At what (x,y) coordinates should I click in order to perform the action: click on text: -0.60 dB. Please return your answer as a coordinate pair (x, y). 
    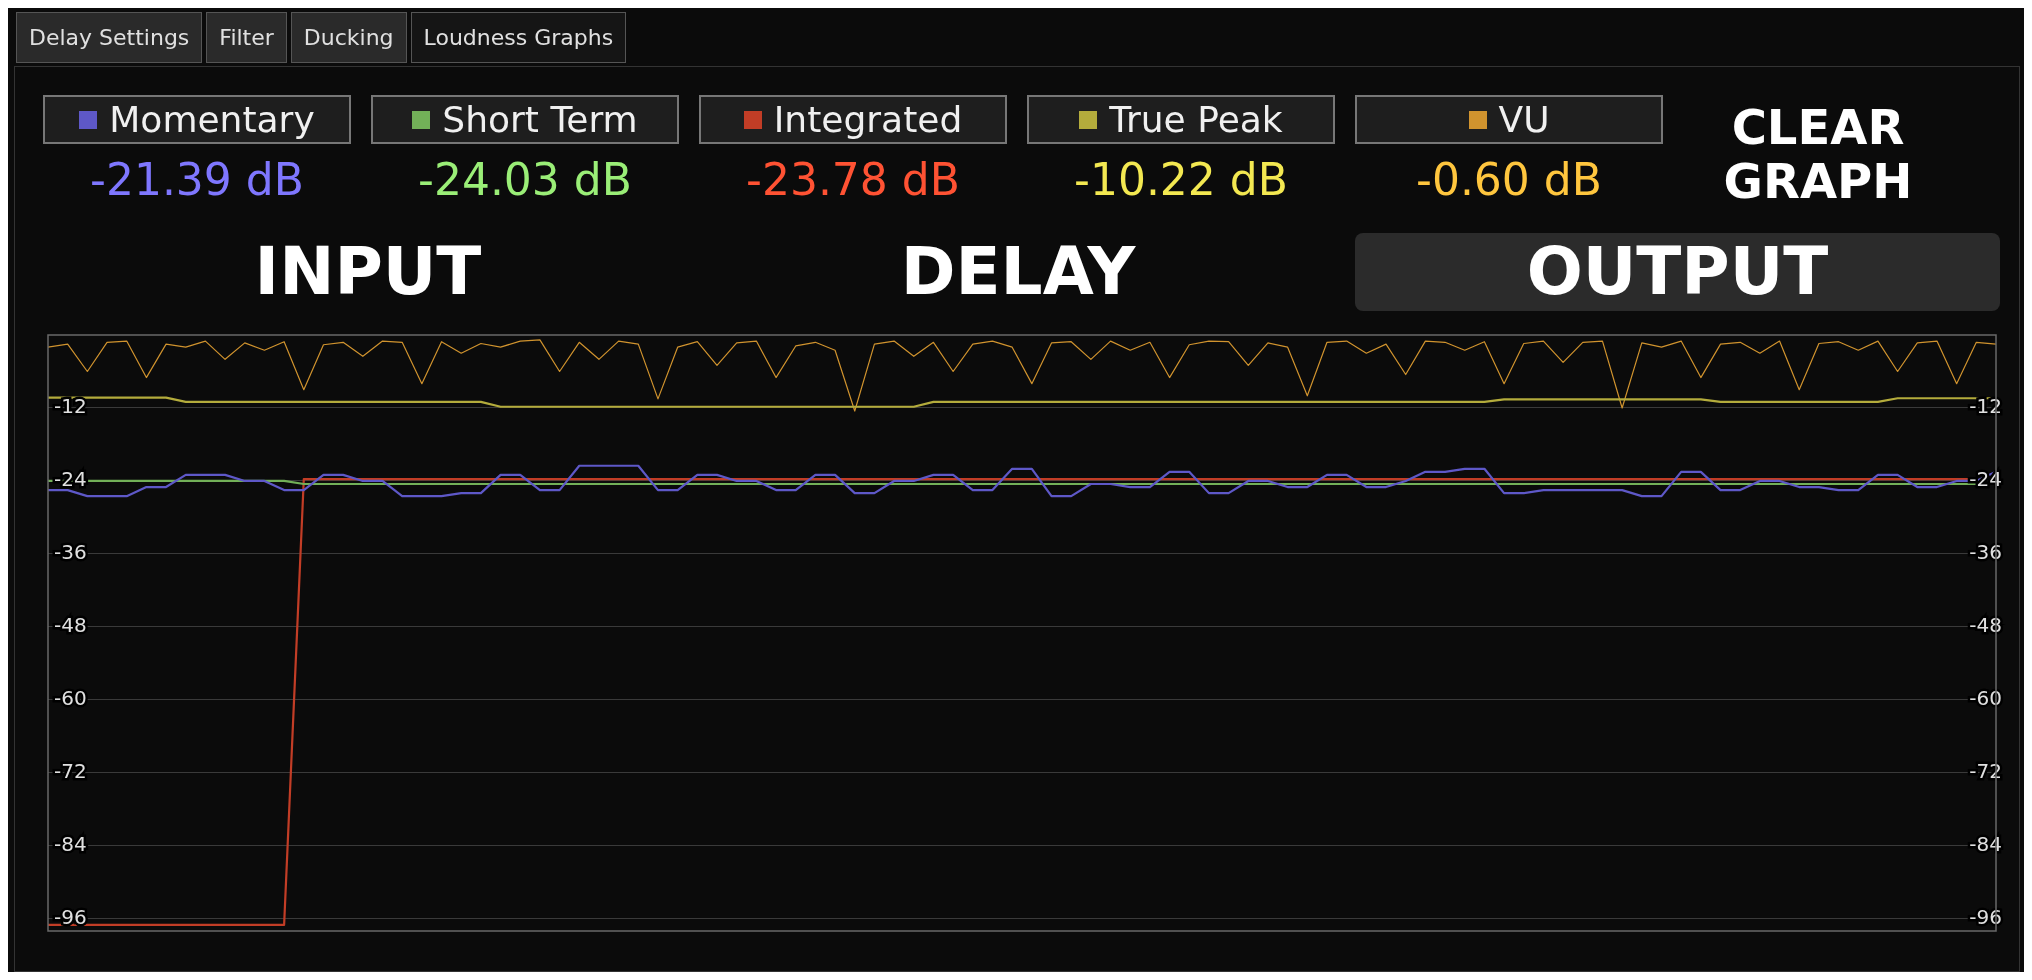
    Looking at the image, I should click on (1509, 179).